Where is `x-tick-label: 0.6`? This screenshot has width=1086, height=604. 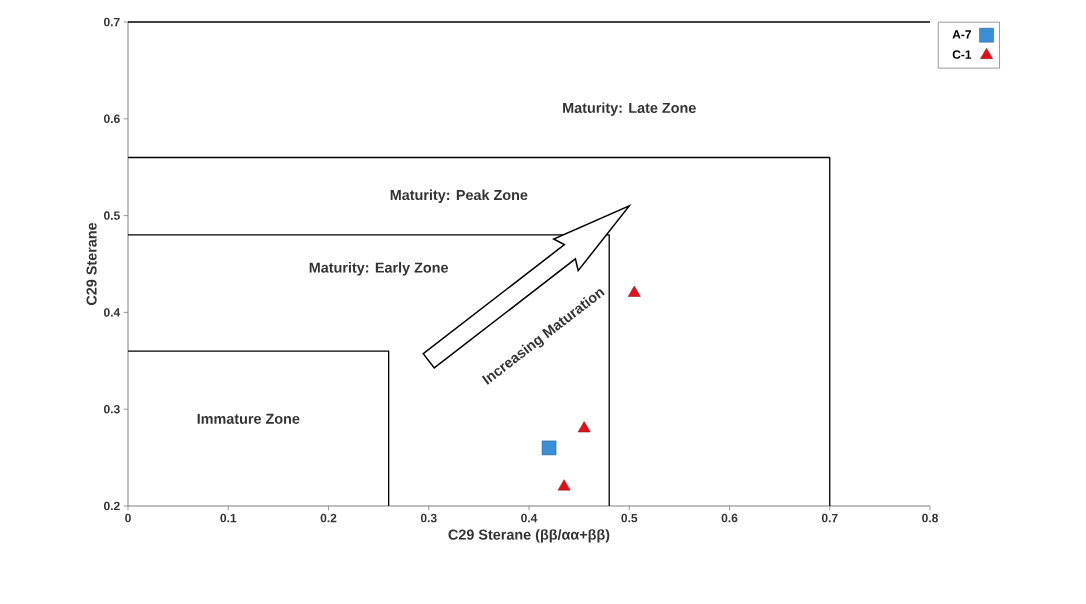
x-tick-label: 0.6 is located at coordinates (729, 518).